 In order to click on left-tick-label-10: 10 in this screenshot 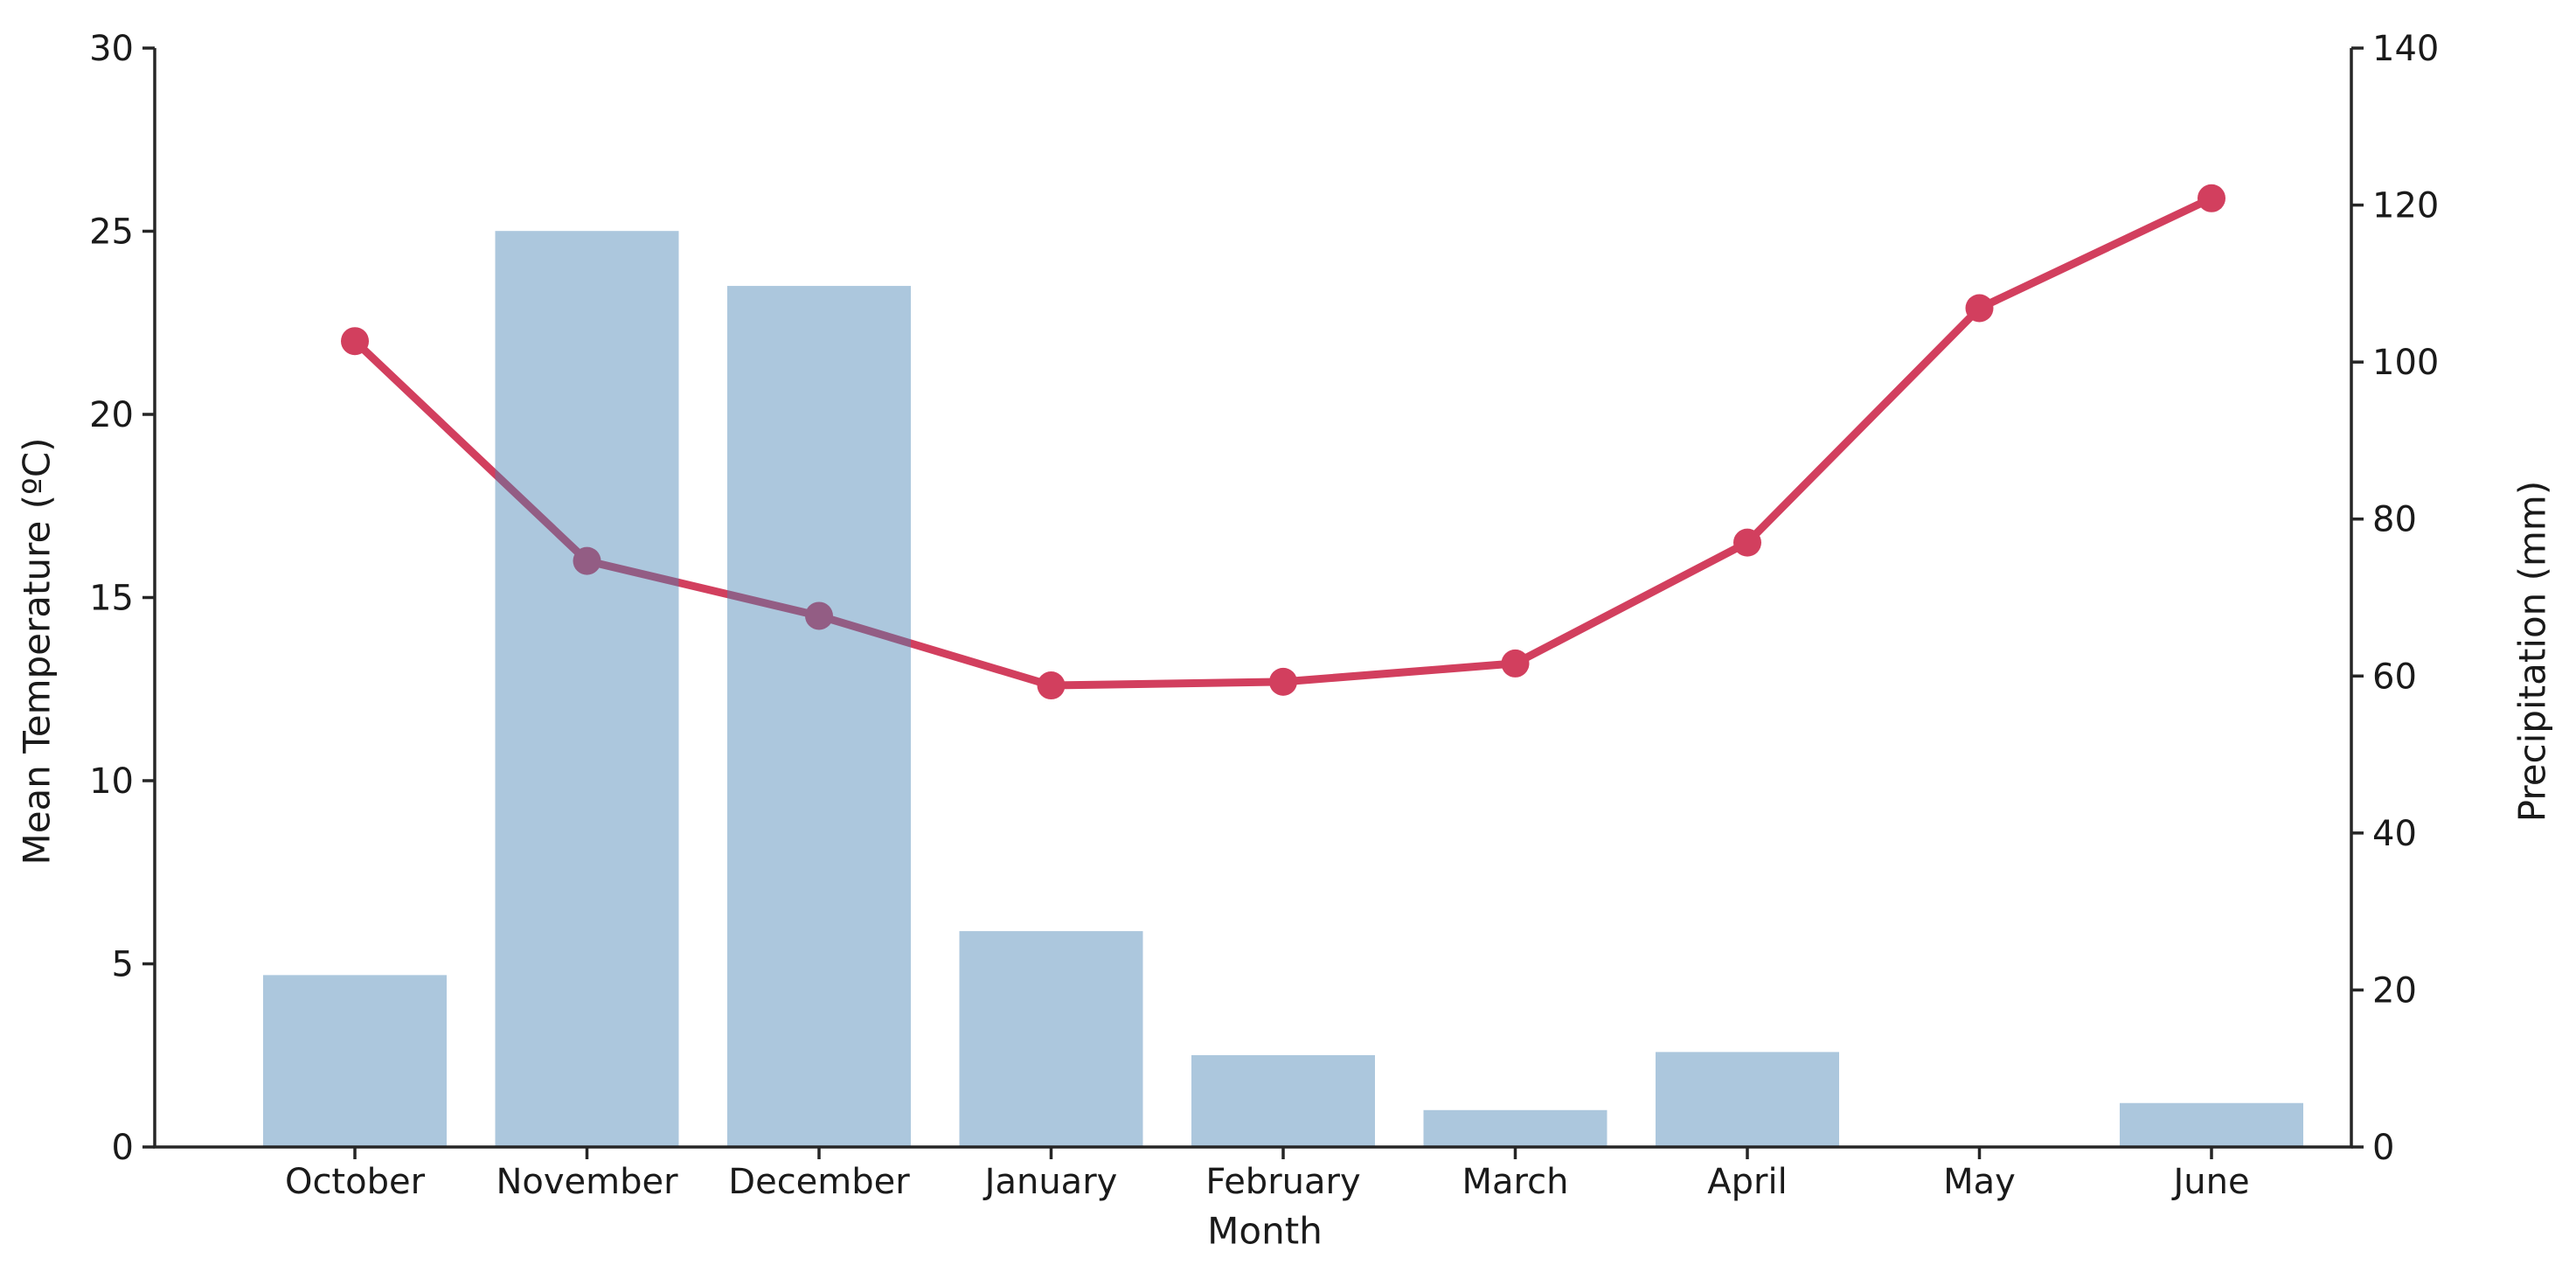, I will do `click(112, 781)`.